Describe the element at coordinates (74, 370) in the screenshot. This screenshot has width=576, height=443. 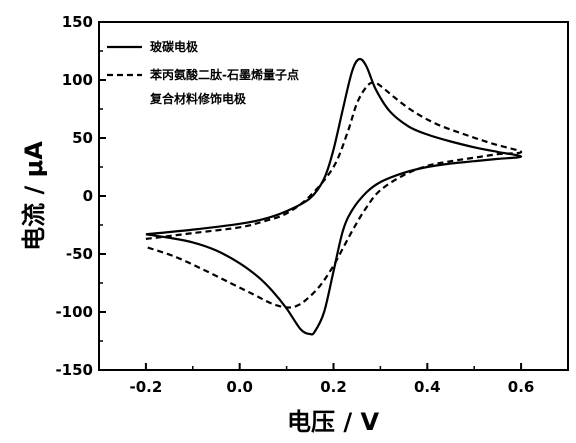
I see `y-tick-label: -150` at that location.